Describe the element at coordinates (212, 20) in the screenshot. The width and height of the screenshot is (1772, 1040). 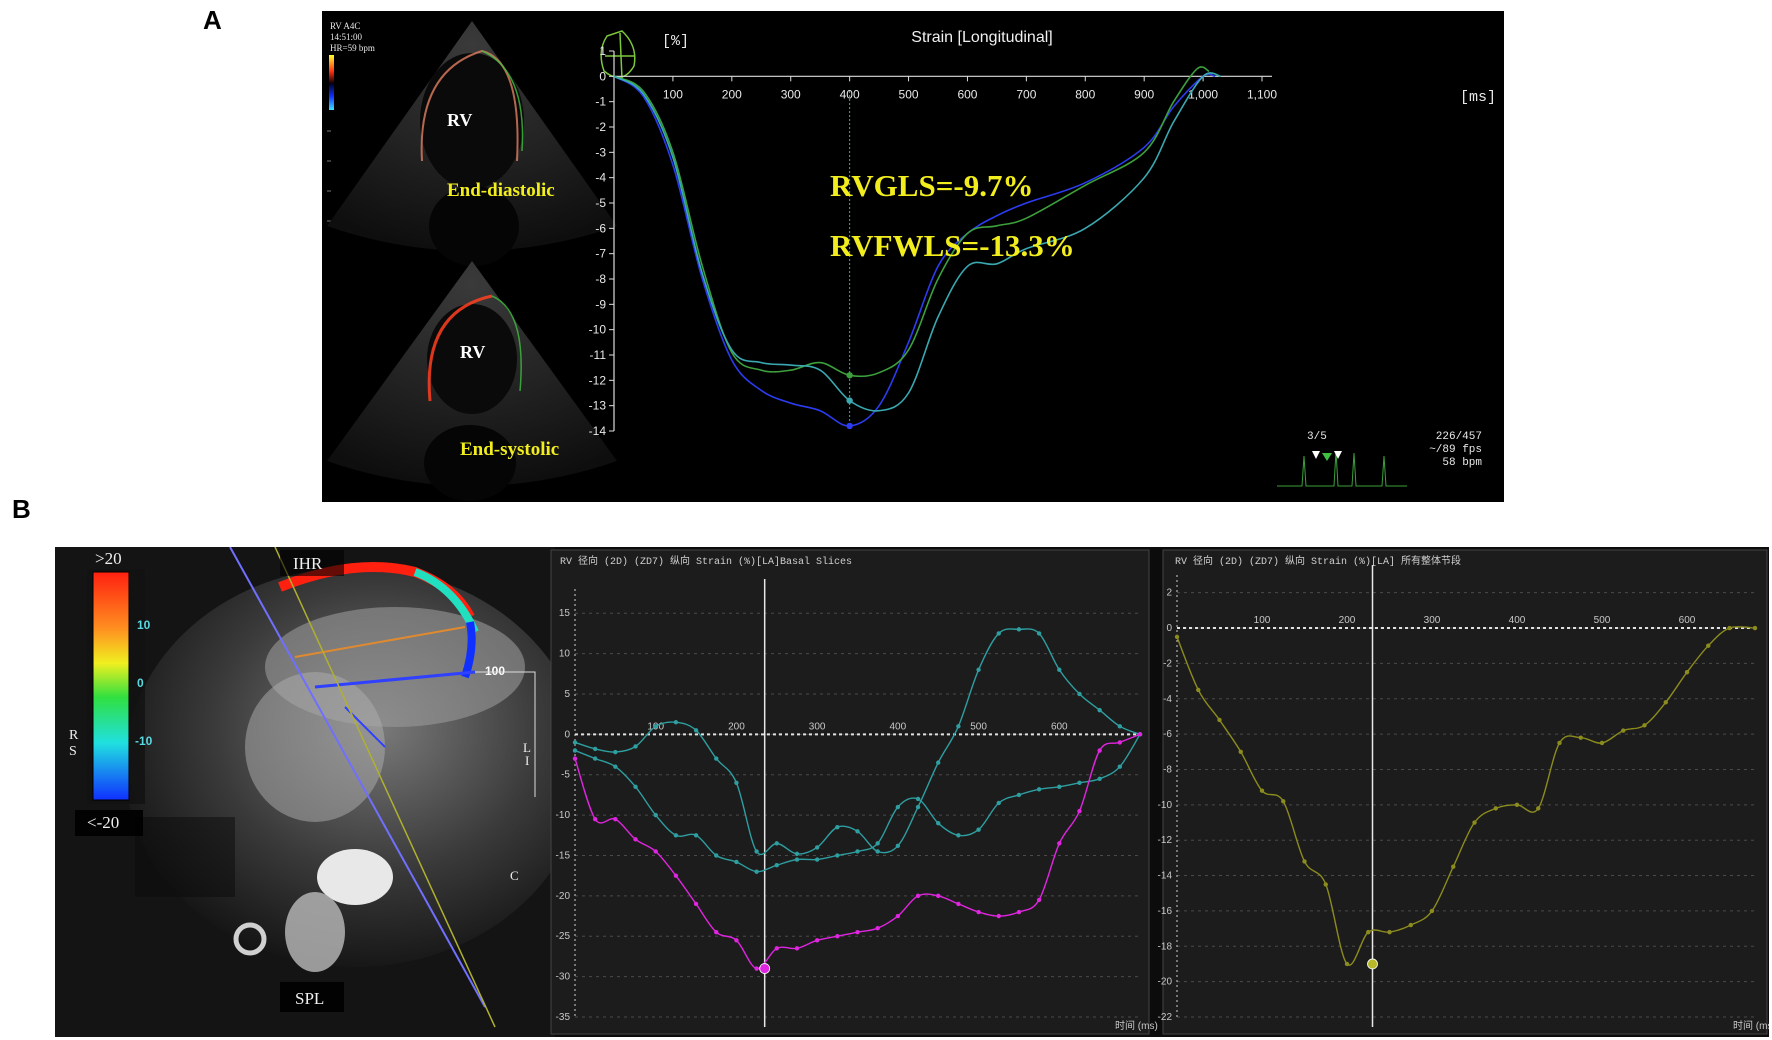
I see `panel-label-a: A` at that location.